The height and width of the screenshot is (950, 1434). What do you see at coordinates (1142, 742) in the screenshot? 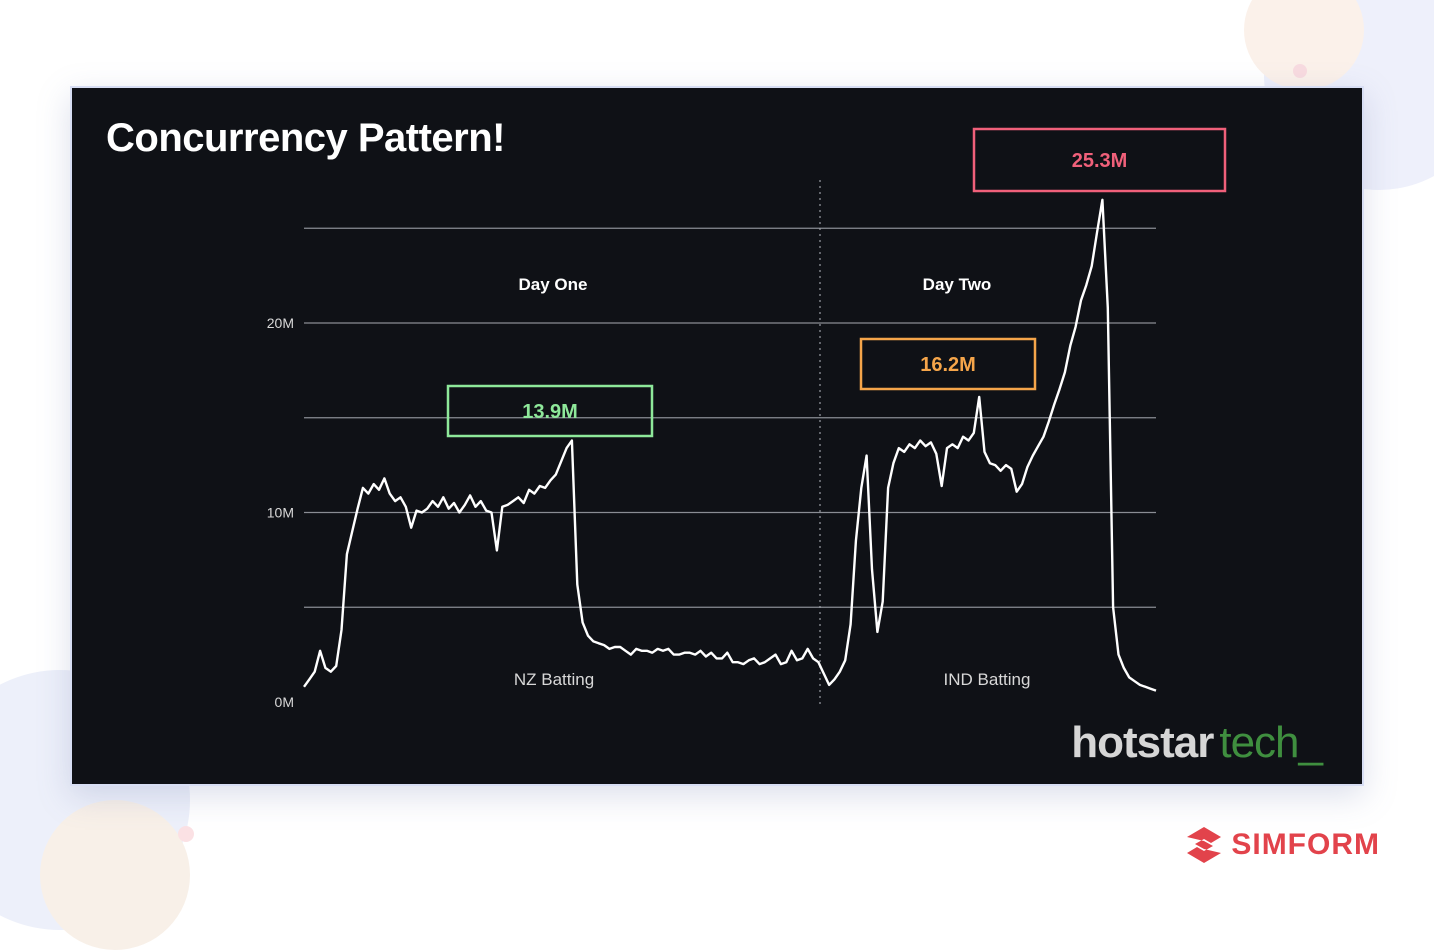
I see `hotstar-logo-bold: hotstar` at bounding box center [1142, 742].